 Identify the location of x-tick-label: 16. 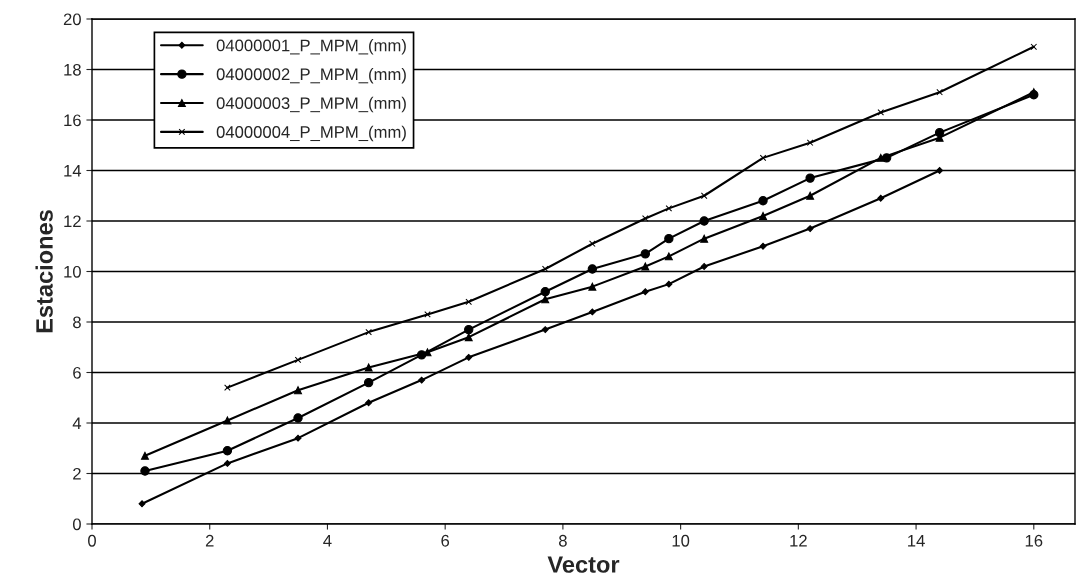
(1034, 540).